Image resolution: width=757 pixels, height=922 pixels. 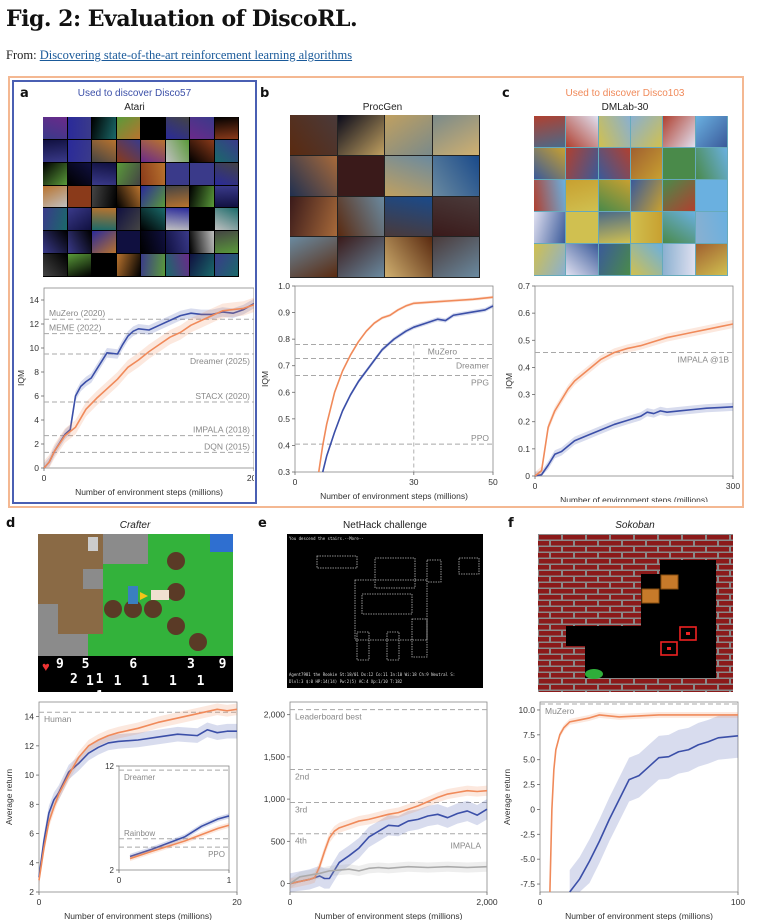 I want to click on baseline-label: MEME (2022), so click(x=75, y=328).